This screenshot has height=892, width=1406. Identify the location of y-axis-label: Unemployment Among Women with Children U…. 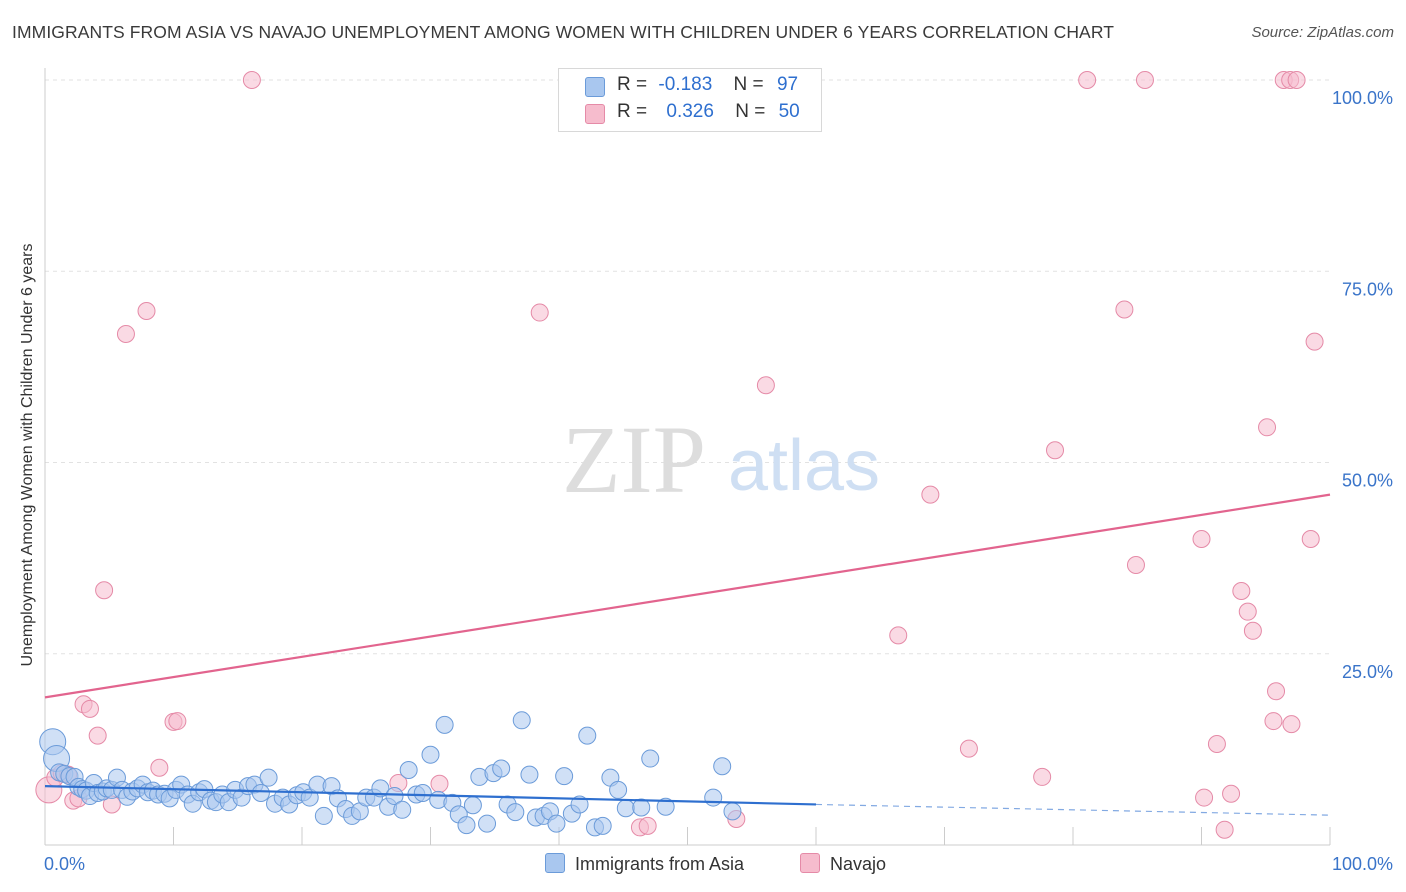
(27, 455).